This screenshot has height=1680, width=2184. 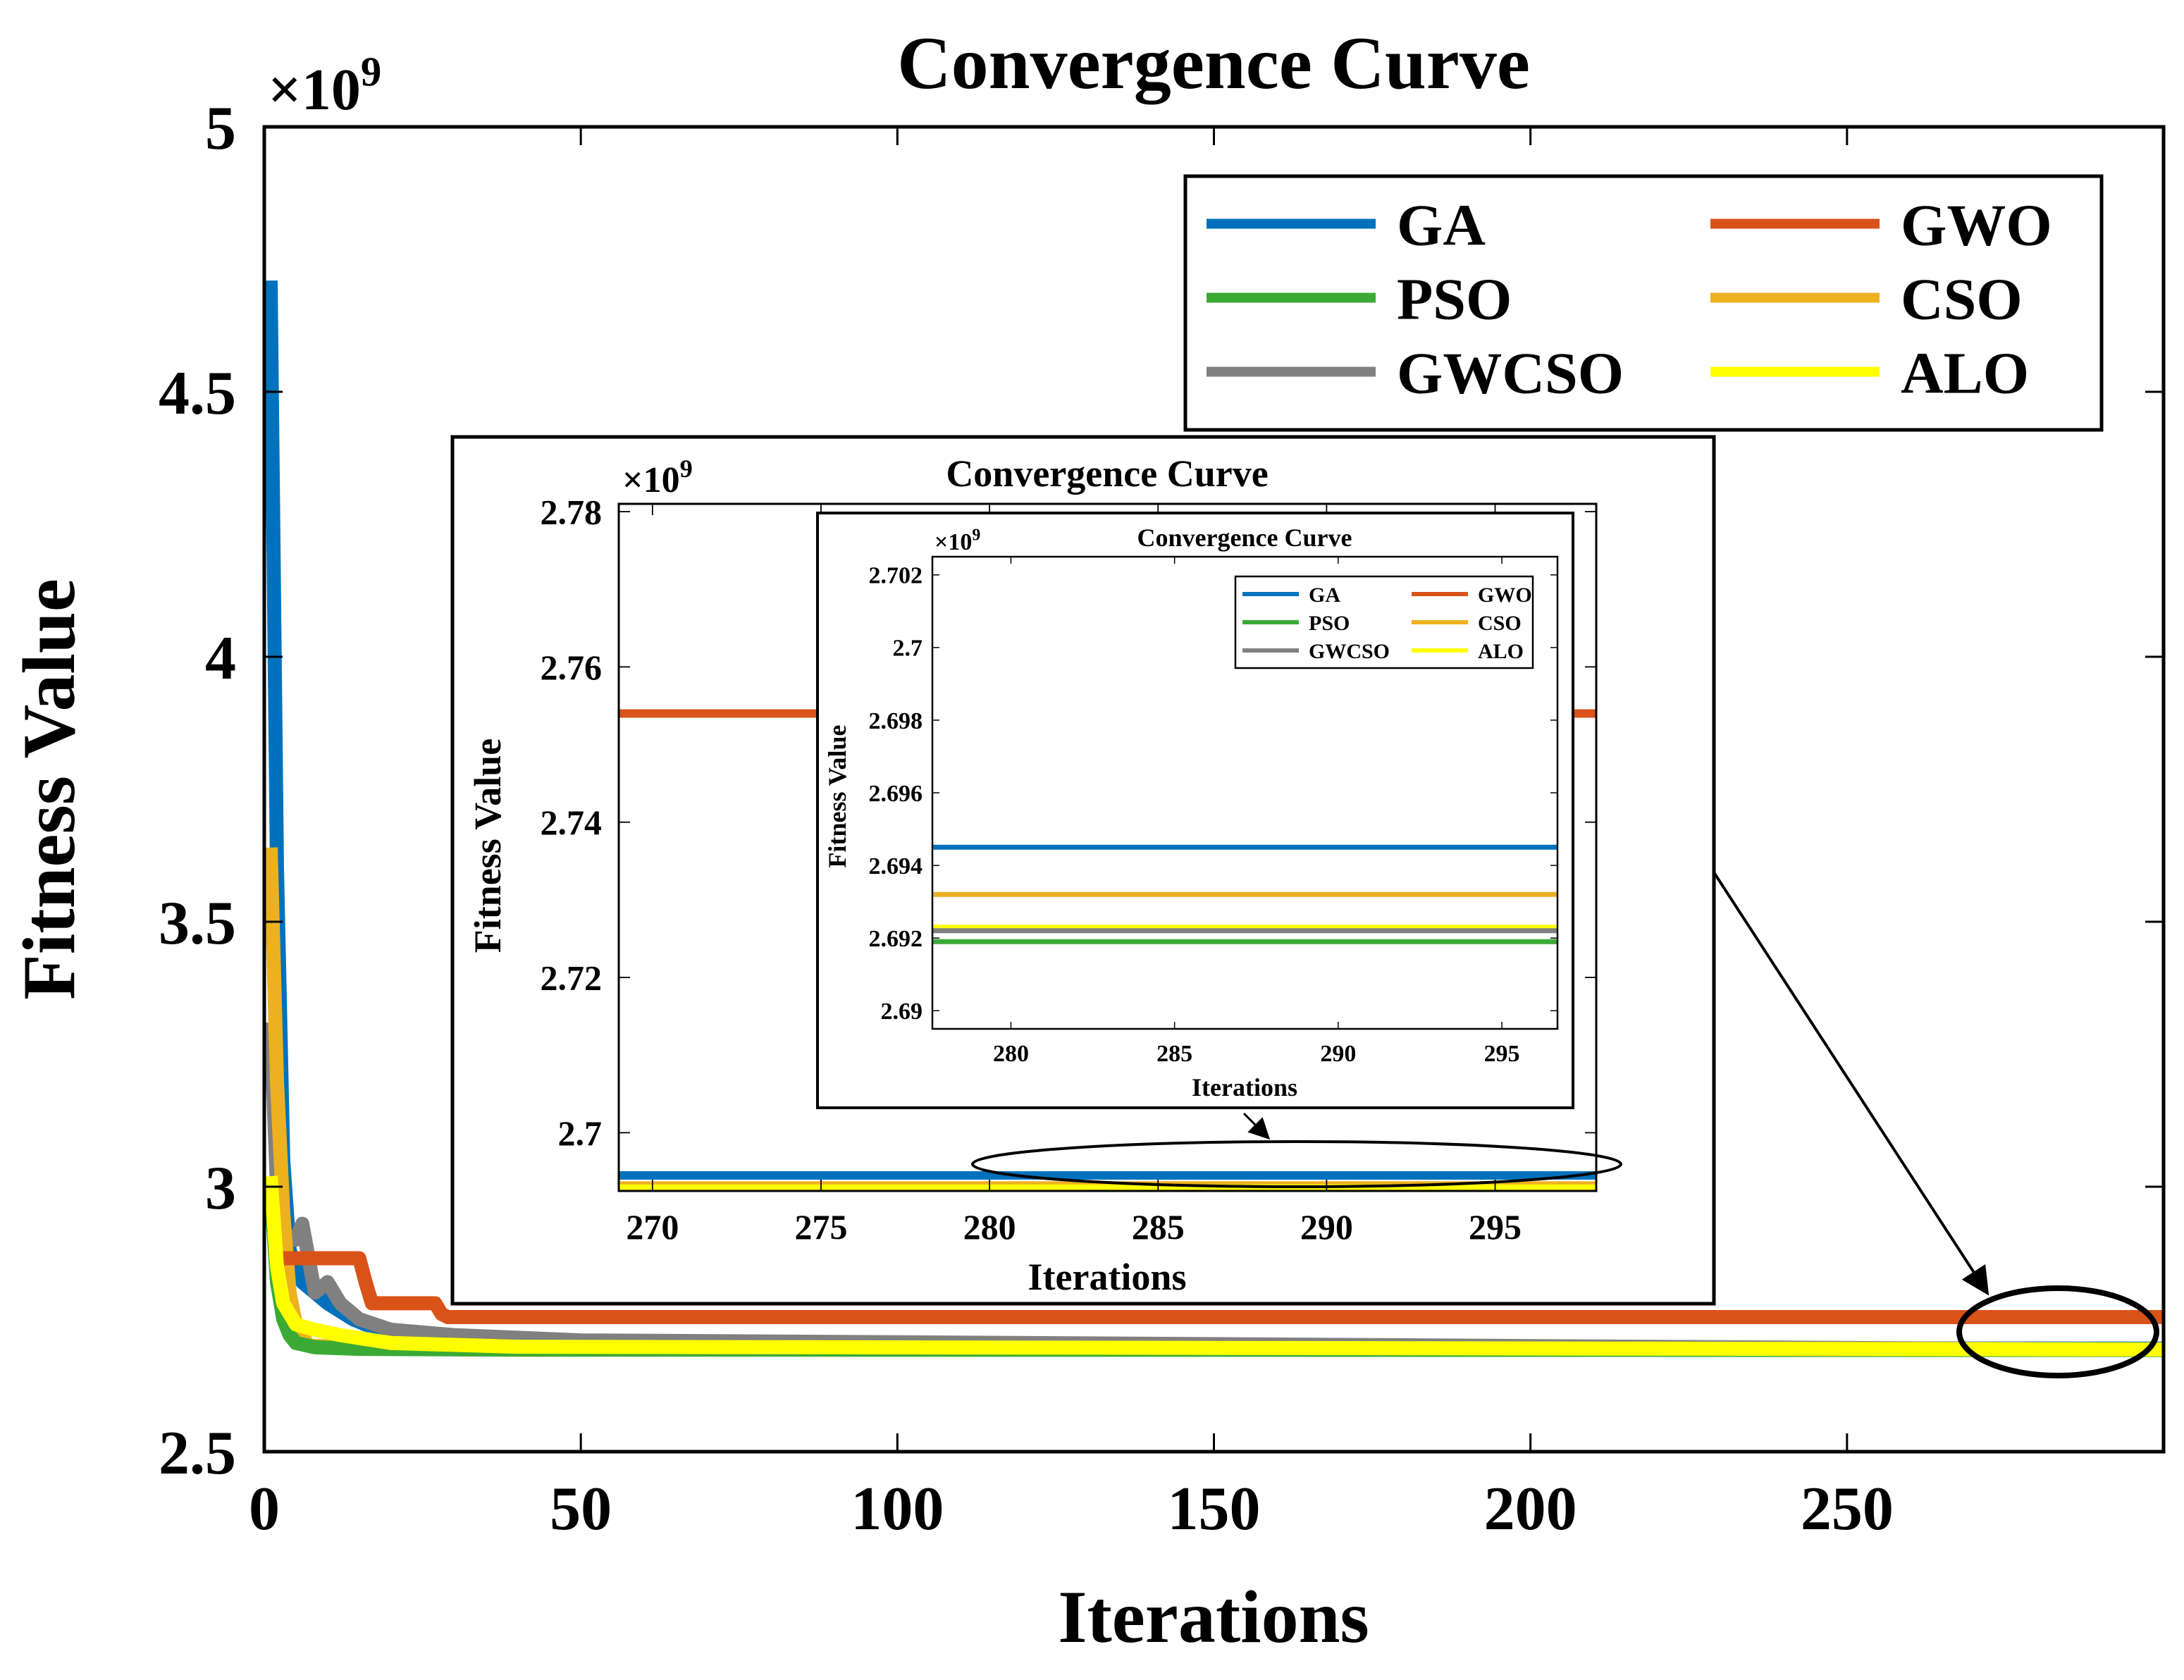 I want to click on main-legend-box, so click(x=1644, y=303).